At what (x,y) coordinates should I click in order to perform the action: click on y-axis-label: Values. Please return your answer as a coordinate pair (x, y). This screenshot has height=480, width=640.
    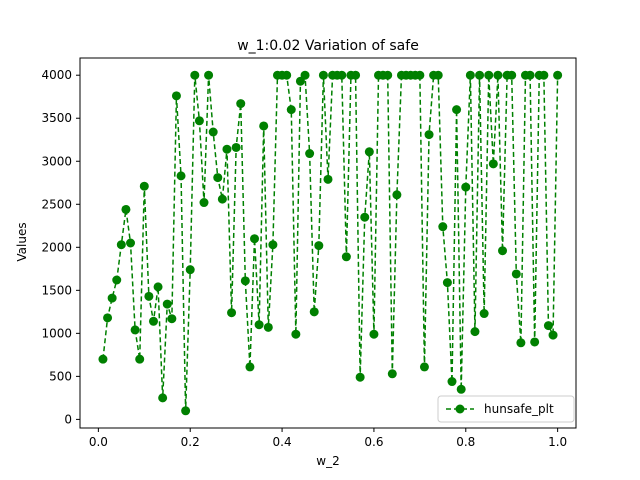
    Looking at the image, I should click on (22, 241).